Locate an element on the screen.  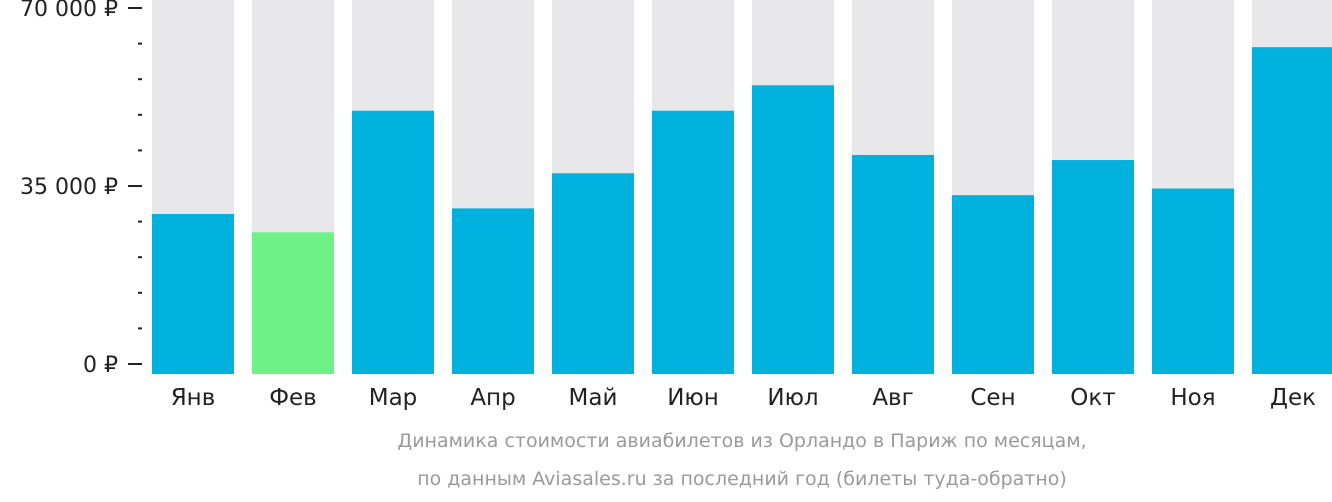
x-axis-labels: Янв Фев Мар Апр Май Июн Июл Авг Сен Окт Ноя Дек is located at coordinates (743, 398).